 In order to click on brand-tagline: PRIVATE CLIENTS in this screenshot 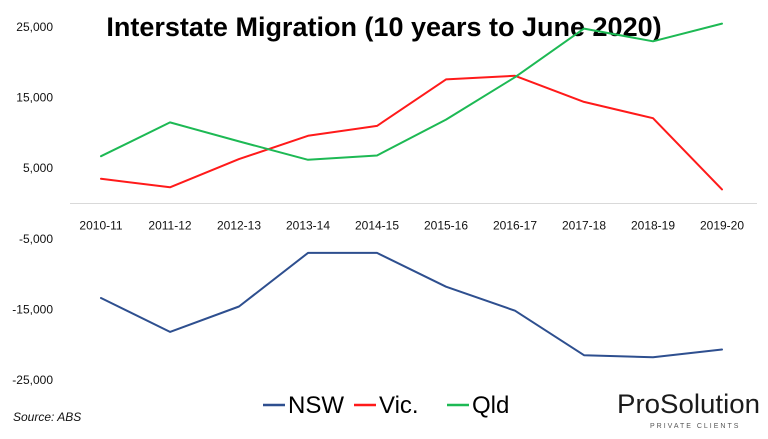, I will do `click(695, 426)`.